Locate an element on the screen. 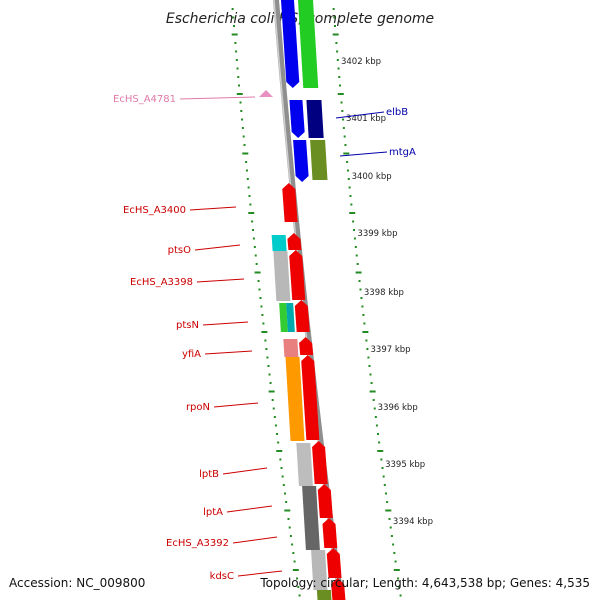 This screenshot has width=600, height=600. right-tick-track is located at coordinates (367, 302).